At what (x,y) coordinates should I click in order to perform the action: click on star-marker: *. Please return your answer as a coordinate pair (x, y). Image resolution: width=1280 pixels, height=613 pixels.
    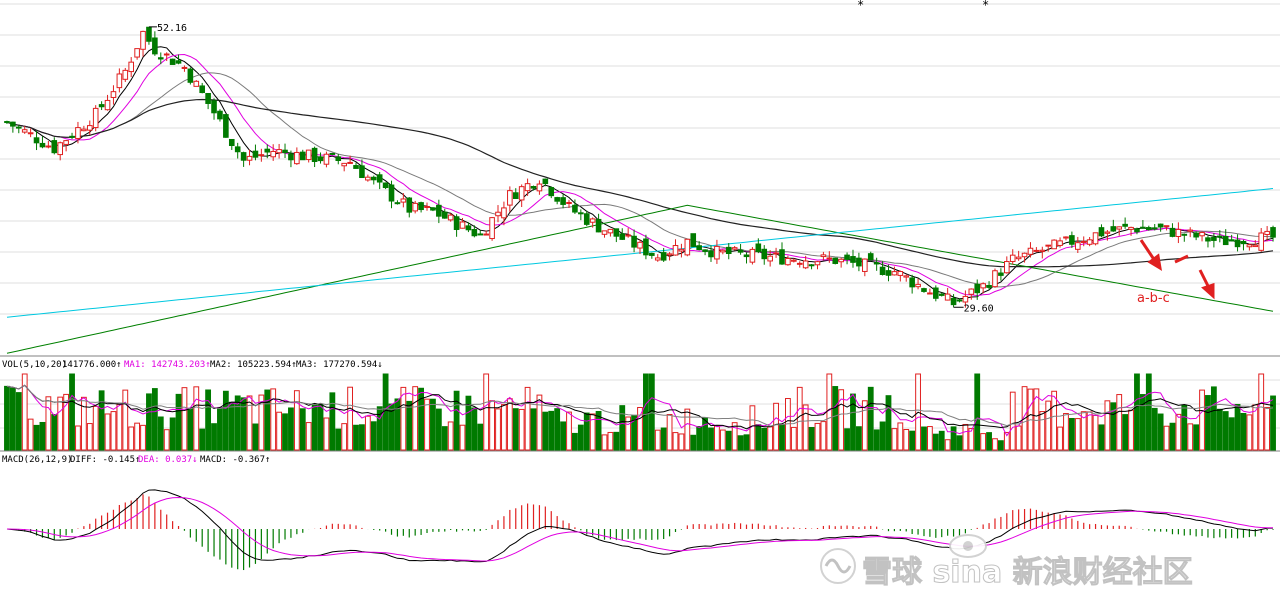
    Looking at the image, I should click on (985, 6).